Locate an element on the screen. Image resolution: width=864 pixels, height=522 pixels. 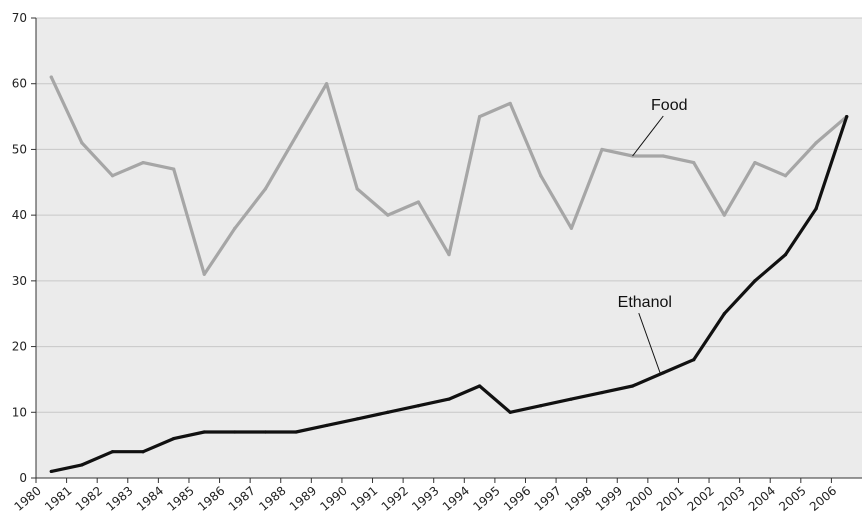
ethanol-annotation-leader is located at coordinates (649, 343).